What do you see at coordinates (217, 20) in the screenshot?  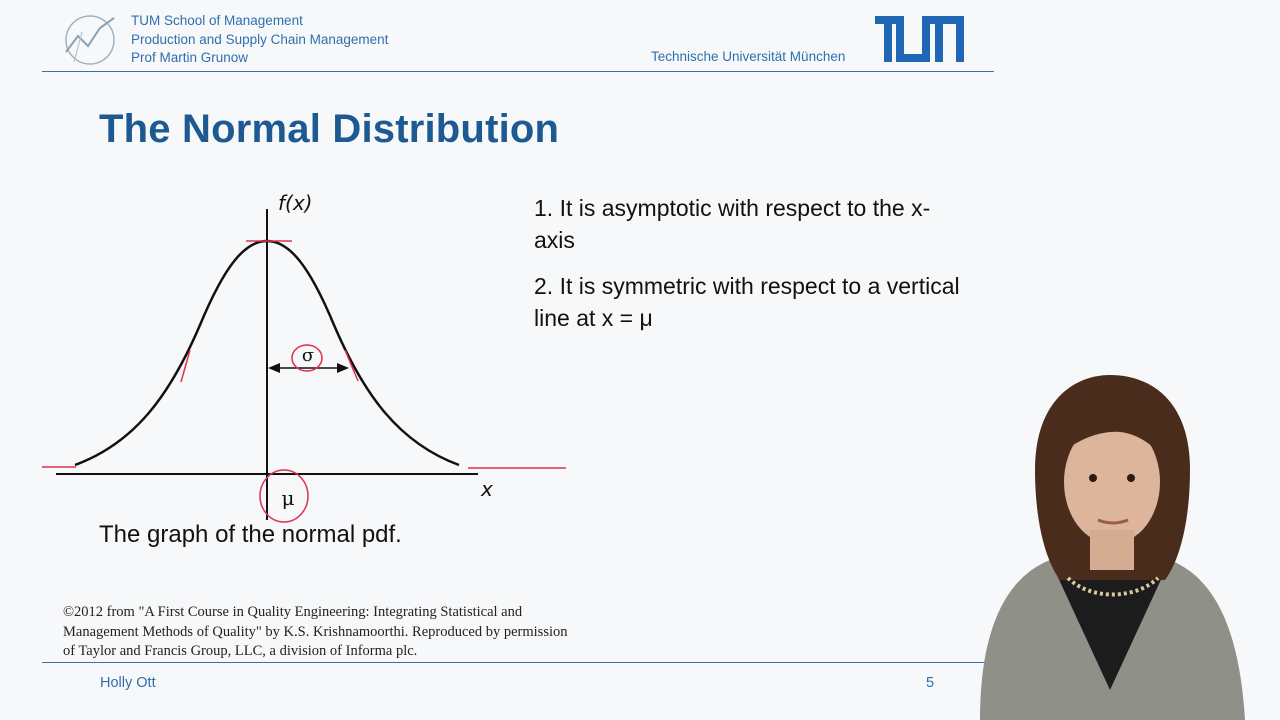 I see `school-name: TUM School of Management` at bounding box center [217, 20].